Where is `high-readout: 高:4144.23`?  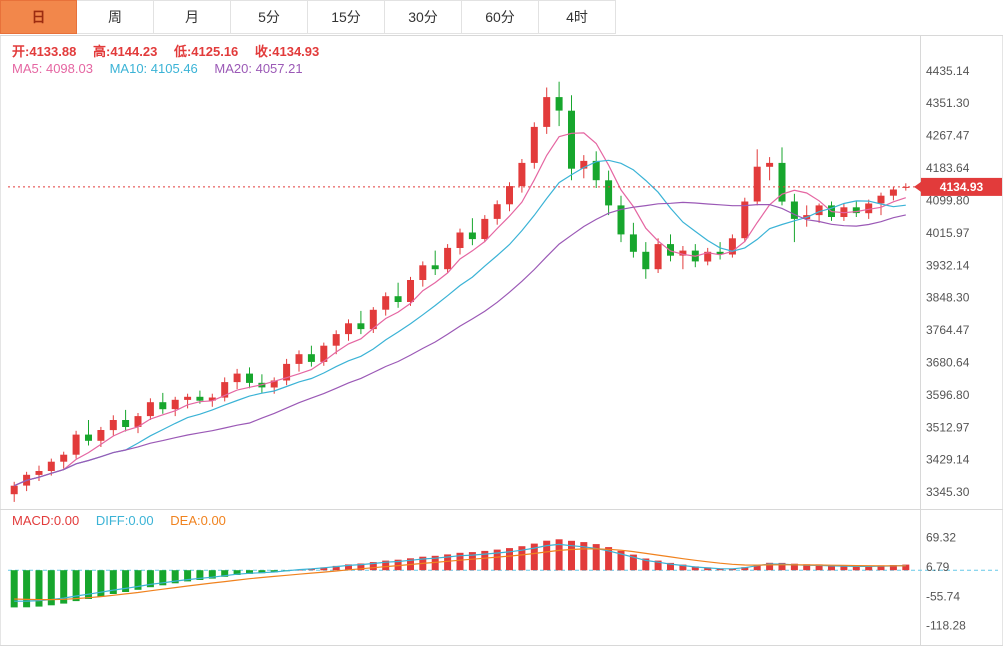
high-readout: 高:4144.23 is located at coordinates (125, 51).